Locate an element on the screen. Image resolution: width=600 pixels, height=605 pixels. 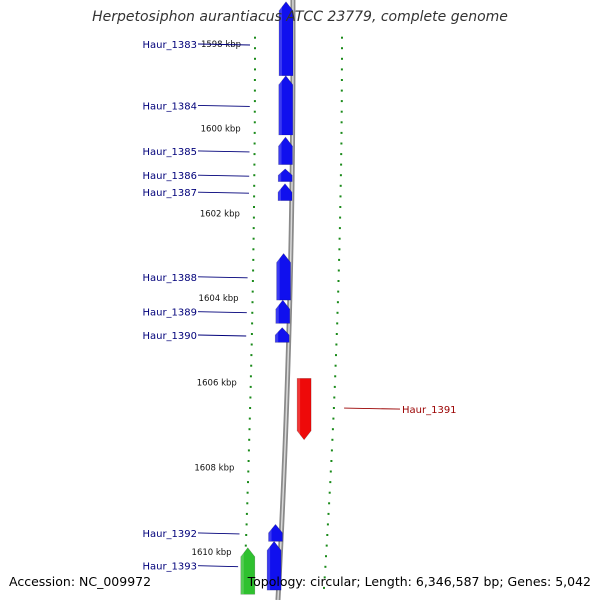
ruler-label: 1604 kbp is located at coordinates (219, 299).